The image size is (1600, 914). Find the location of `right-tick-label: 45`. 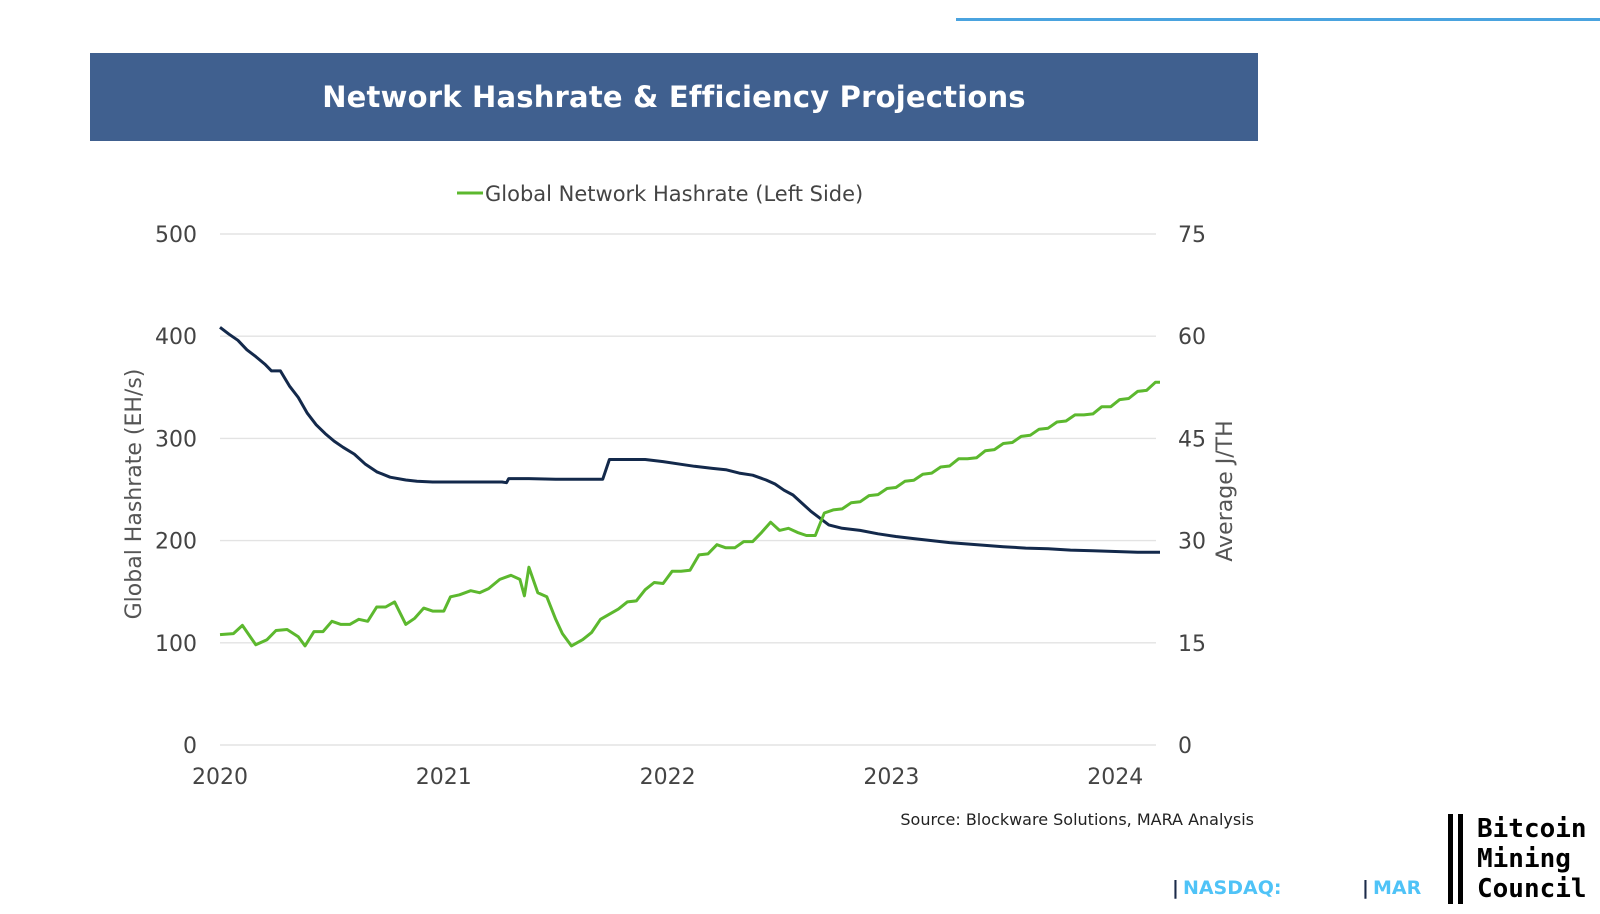

right-tick-label: 45 is located at coordinates (1192, 439).